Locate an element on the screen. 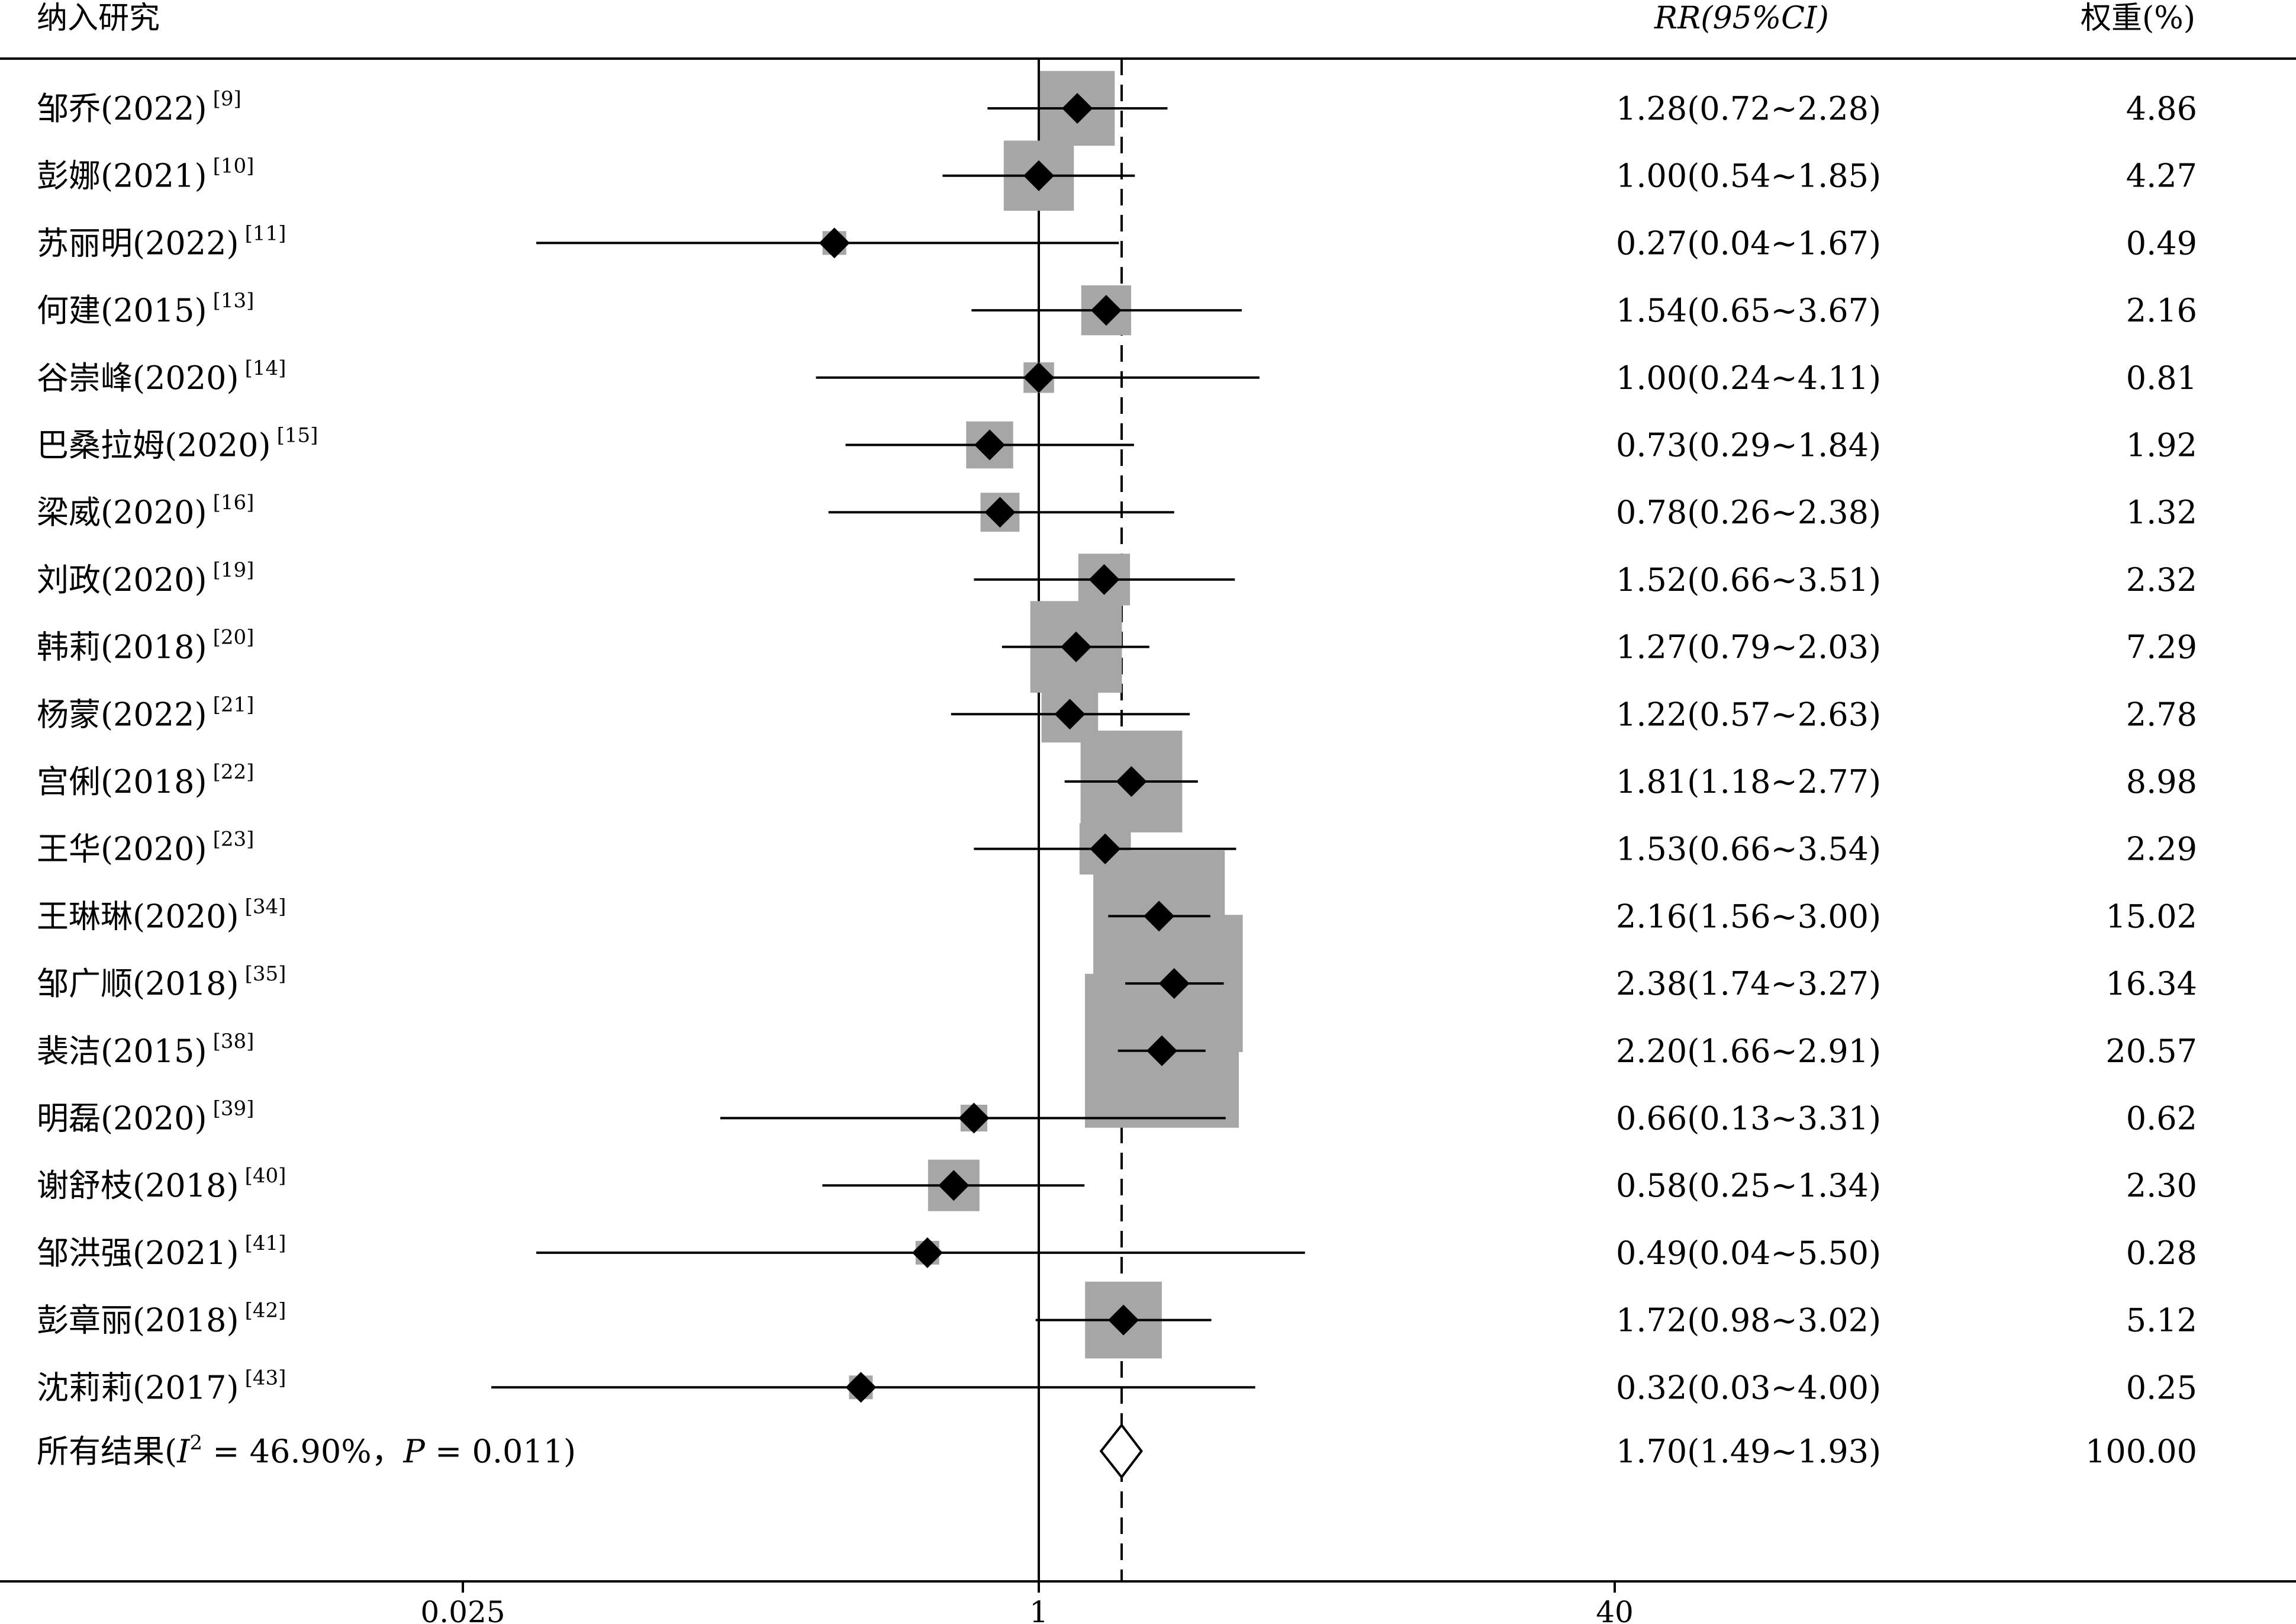  study-weight-text: 20.57 is located at coordinates (2151, 1051).